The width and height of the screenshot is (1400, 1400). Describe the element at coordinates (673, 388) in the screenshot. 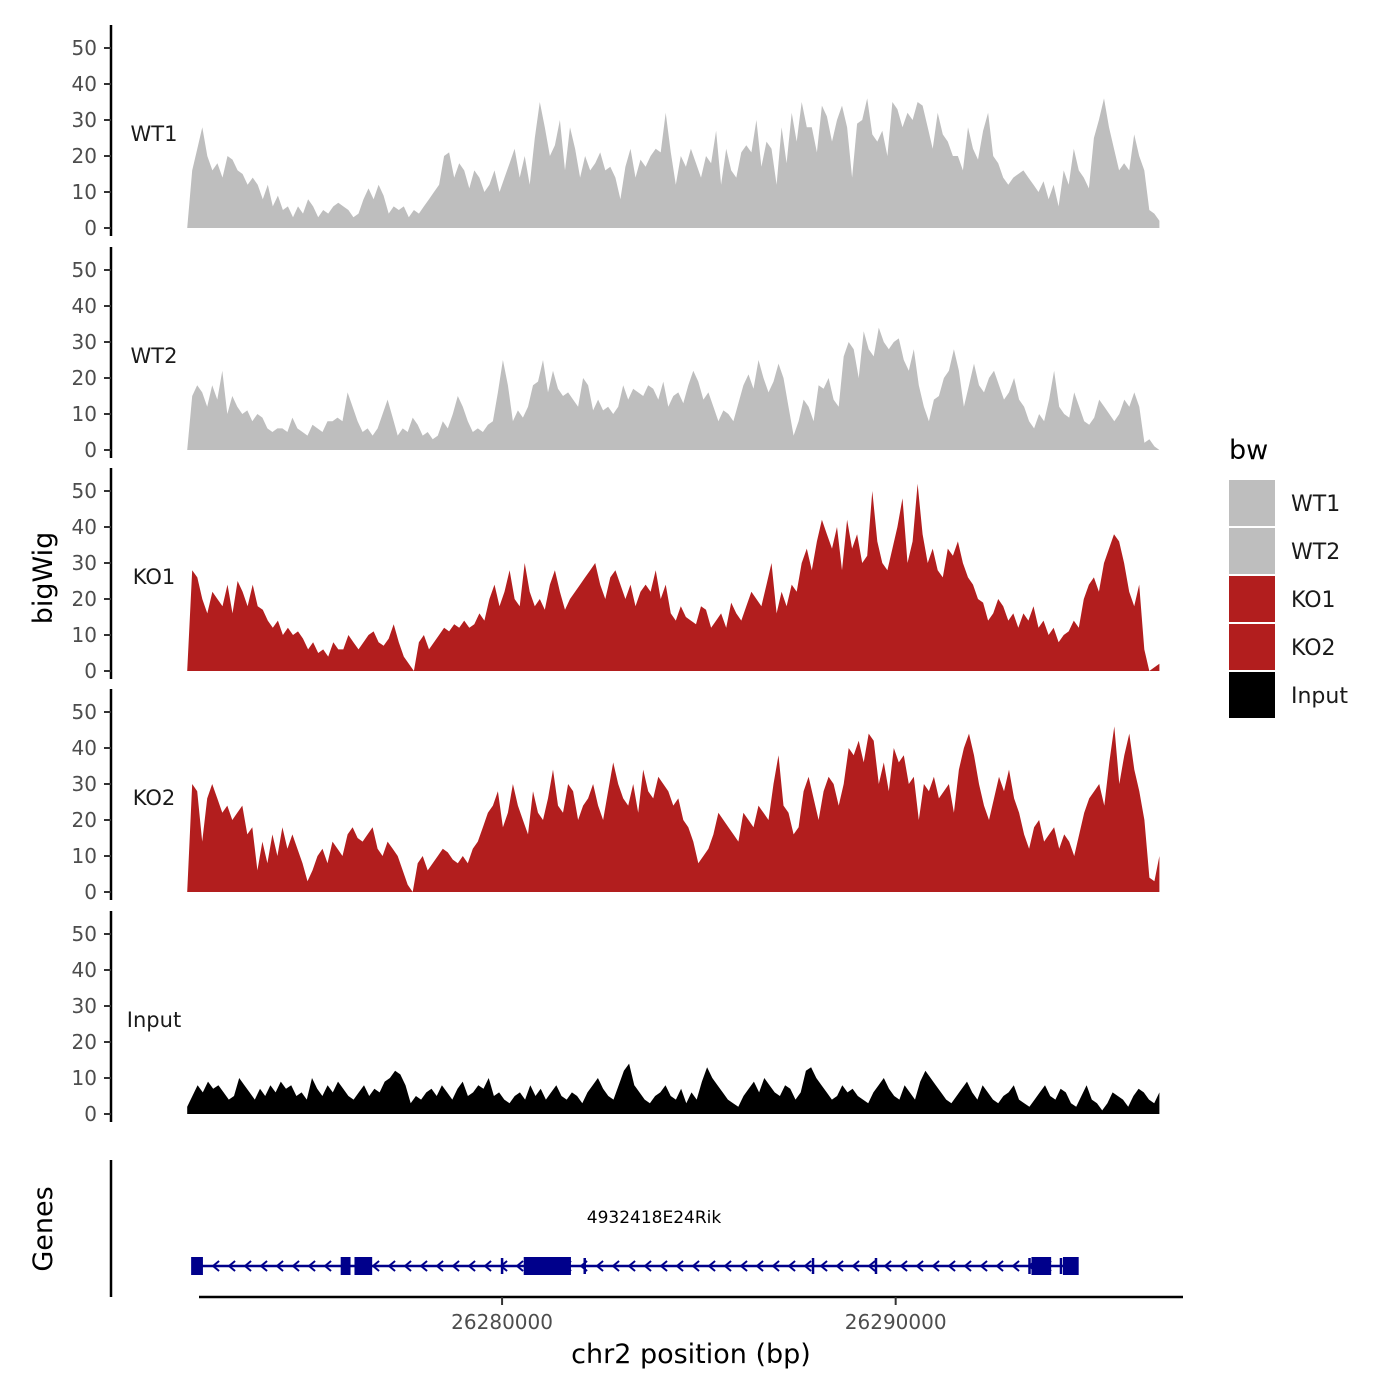

I see `signal-area-wt2` at that location.